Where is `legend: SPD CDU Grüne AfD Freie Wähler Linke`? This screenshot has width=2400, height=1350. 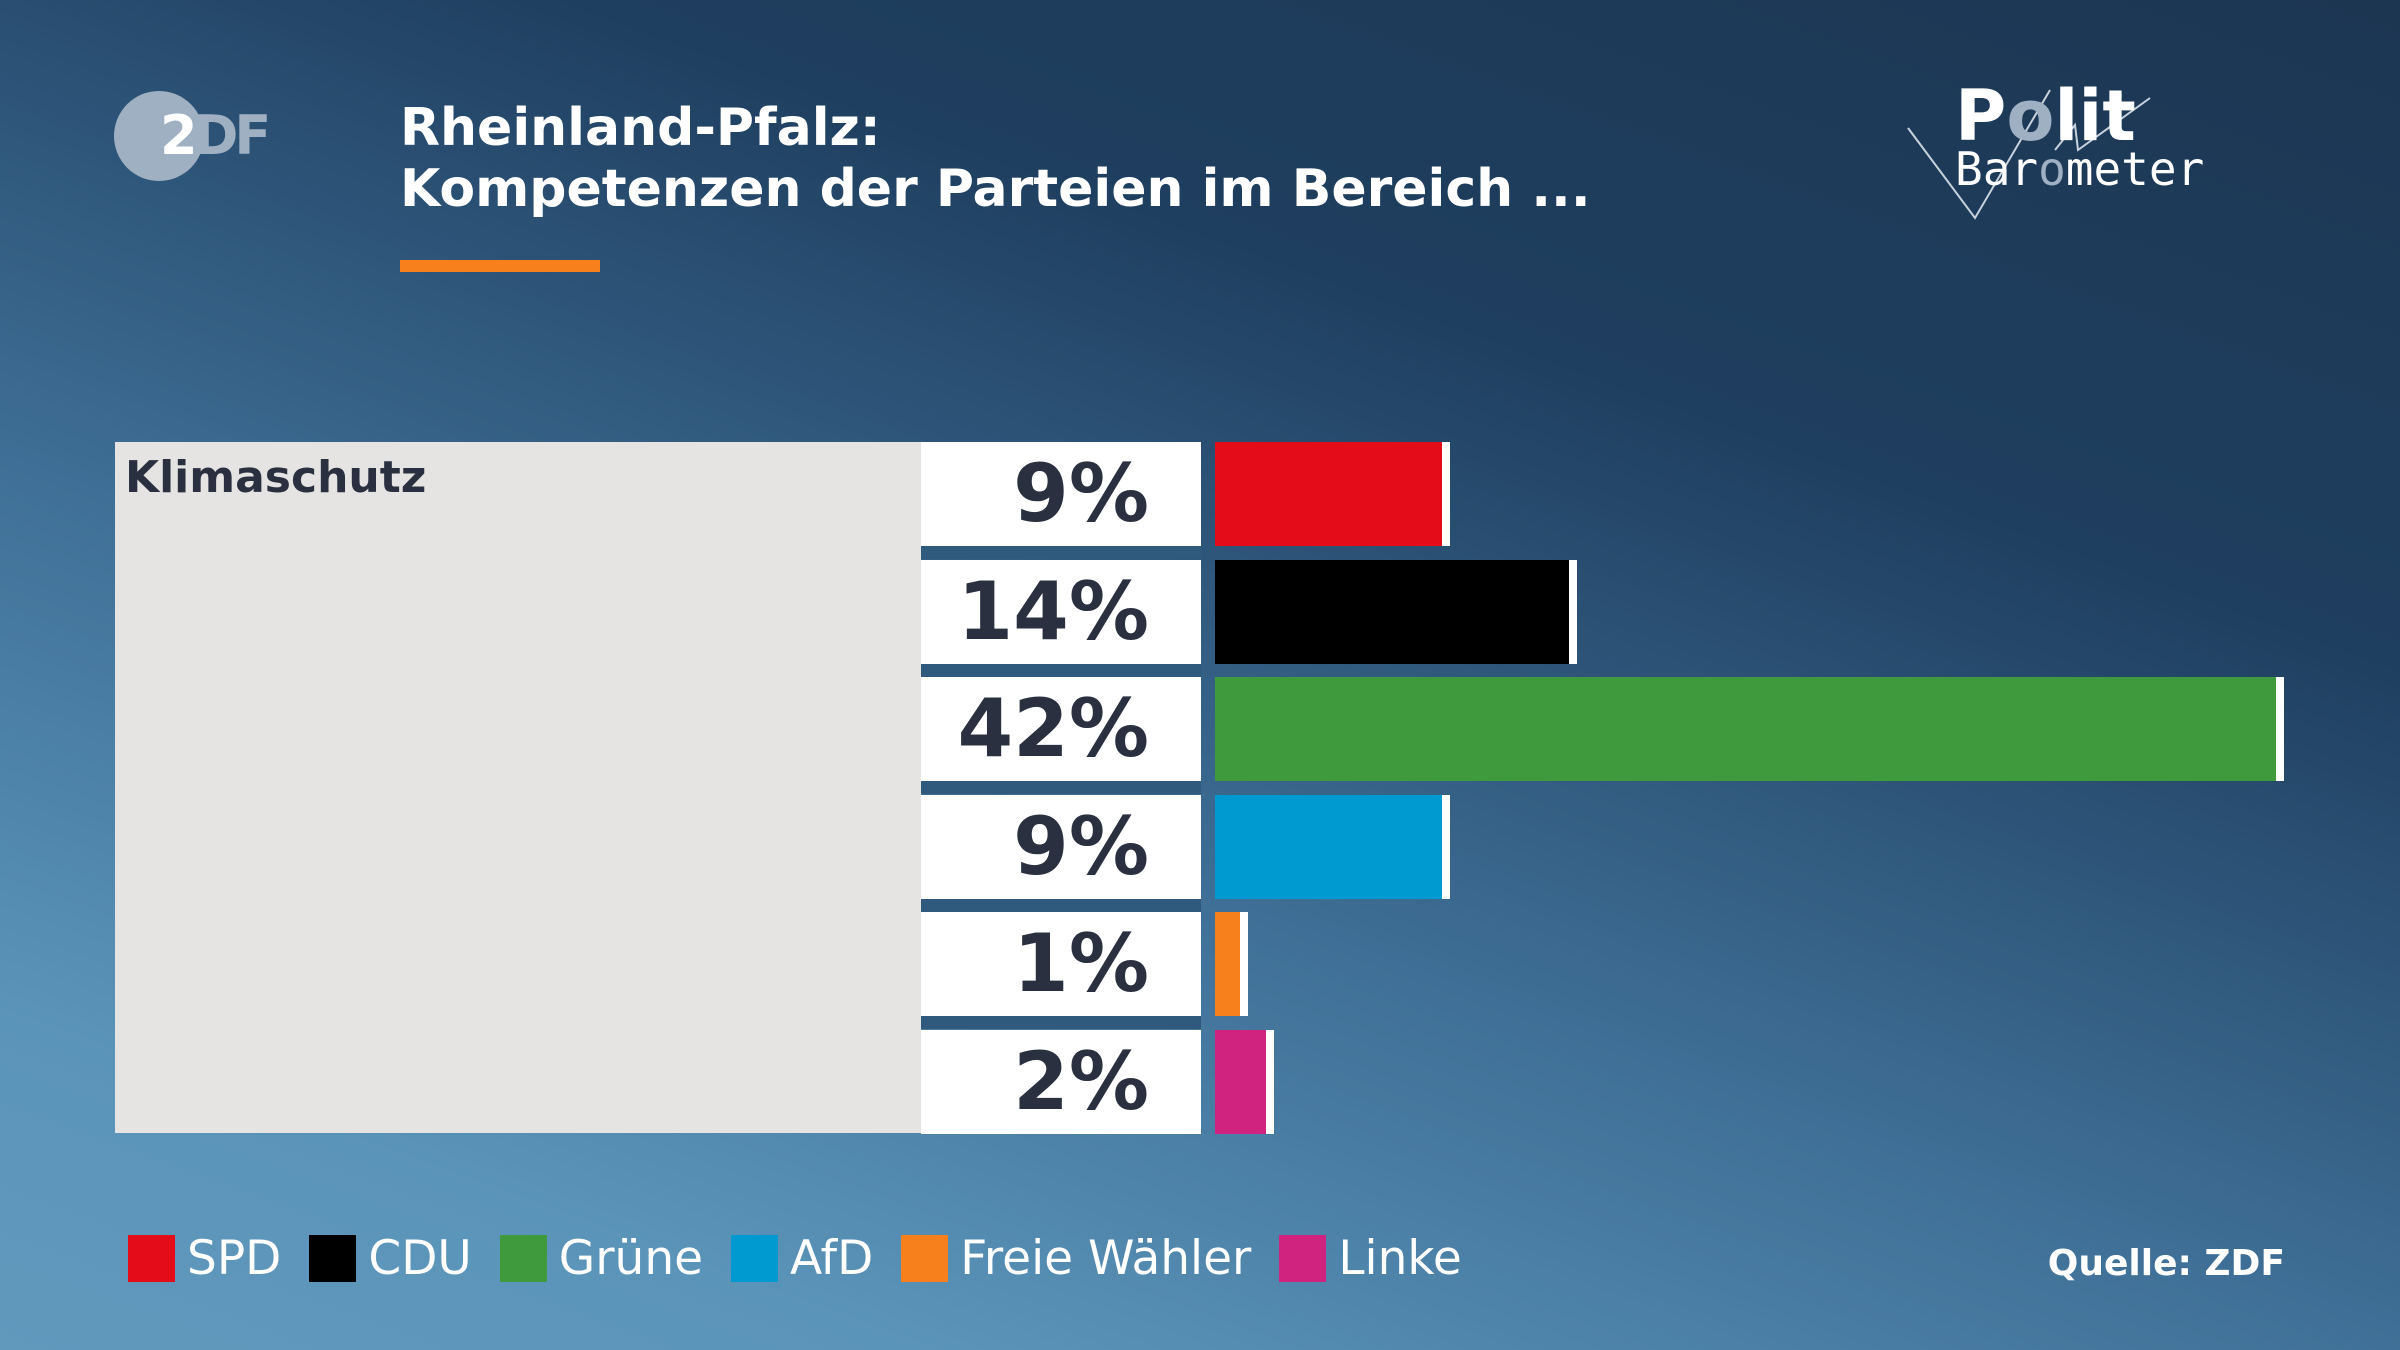 legend: SPD CDU Grüne AfD Freie Wähler Linke is located at coordinates (809, 1258).